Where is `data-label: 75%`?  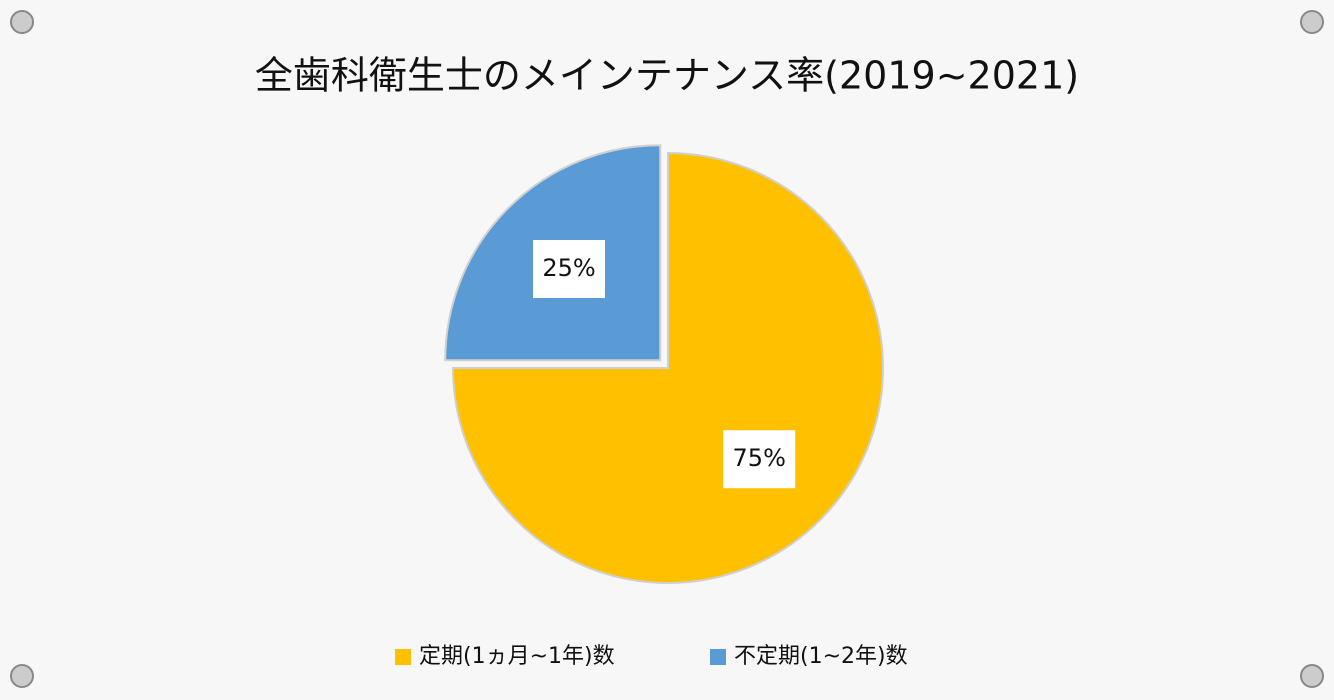
data-label: 75% is located at coordinates (759, 458).